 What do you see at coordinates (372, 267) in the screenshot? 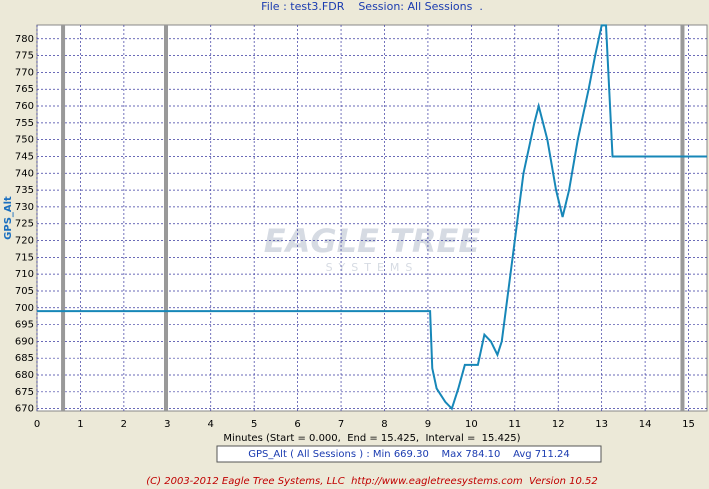
I see `watermark: SYSTEMS` at bounding box center [372, 267].